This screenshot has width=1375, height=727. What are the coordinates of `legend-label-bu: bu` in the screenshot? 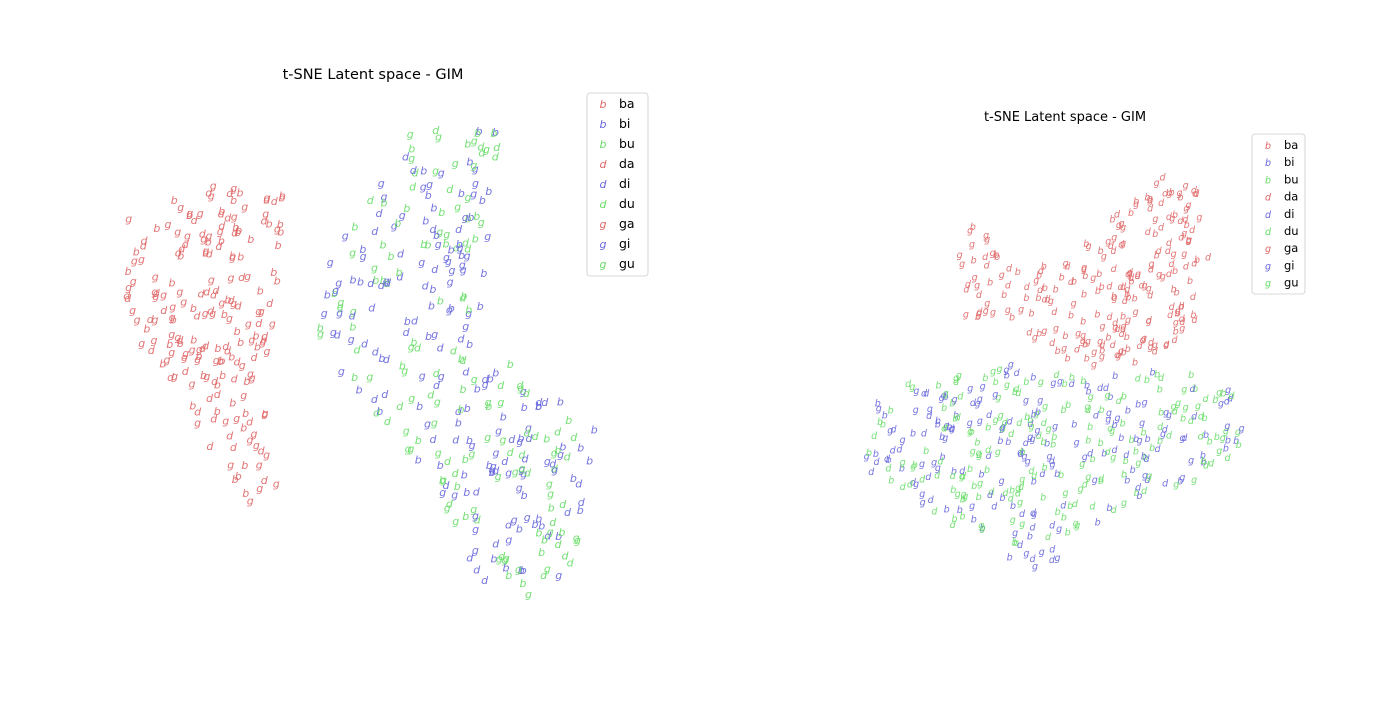 It's located at (1291, 179).